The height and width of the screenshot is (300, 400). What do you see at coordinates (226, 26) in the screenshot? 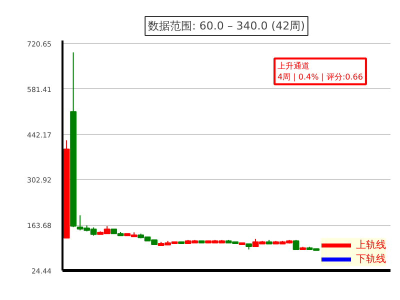
I see `chart-title: 数据范围: 60.0 – 340.0 (42周)` at bounding box center [226, 26].